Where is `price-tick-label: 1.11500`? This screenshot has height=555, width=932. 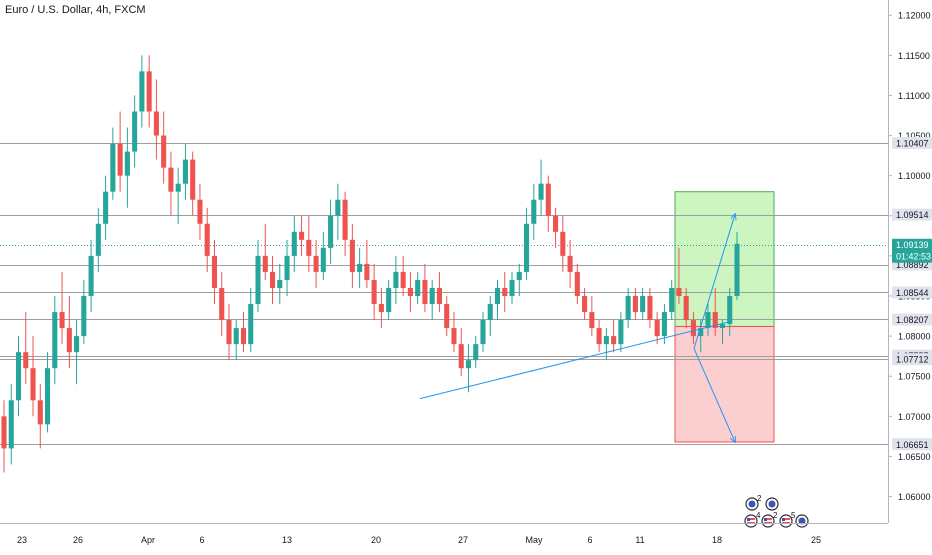 price-tick-label: 1.11500 is located at coordinates (914, 56).